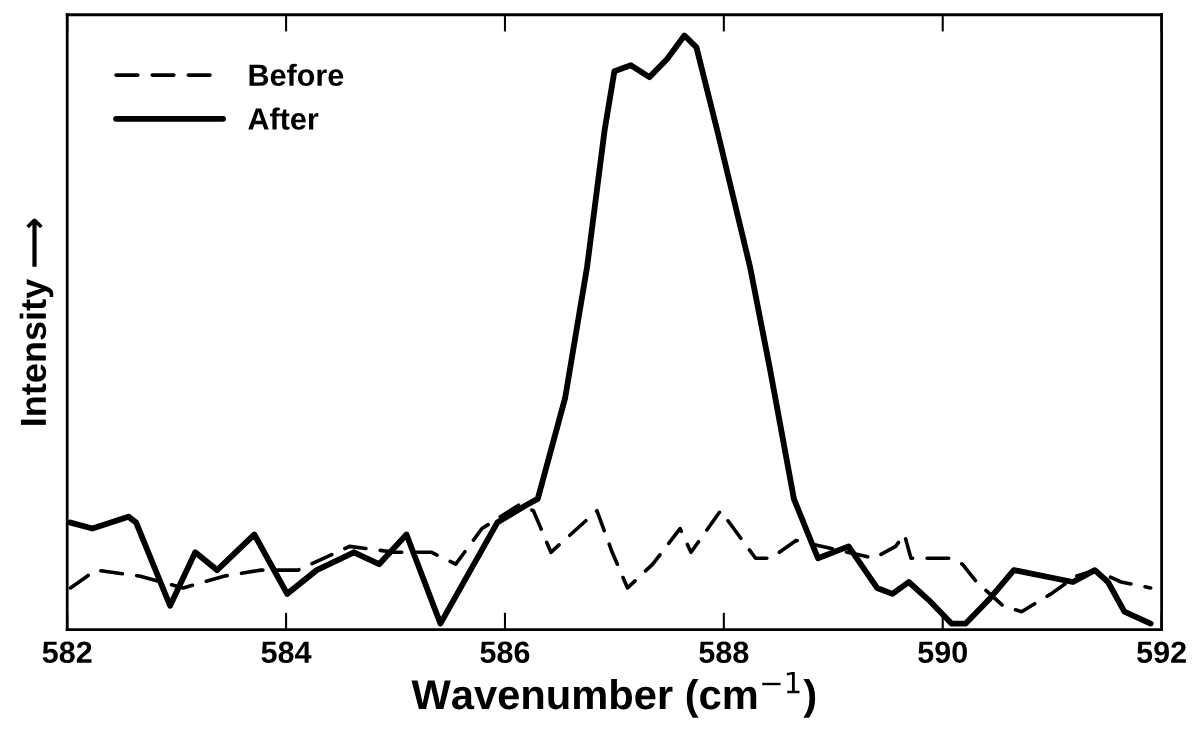 This screenshot has width=1200, height=738. What do you see at coordinates (613, 694) in the screenshot?
I see `x-axis-title: Wavenumber (cm$^{−1}$)` at bounding box center [613, 694].